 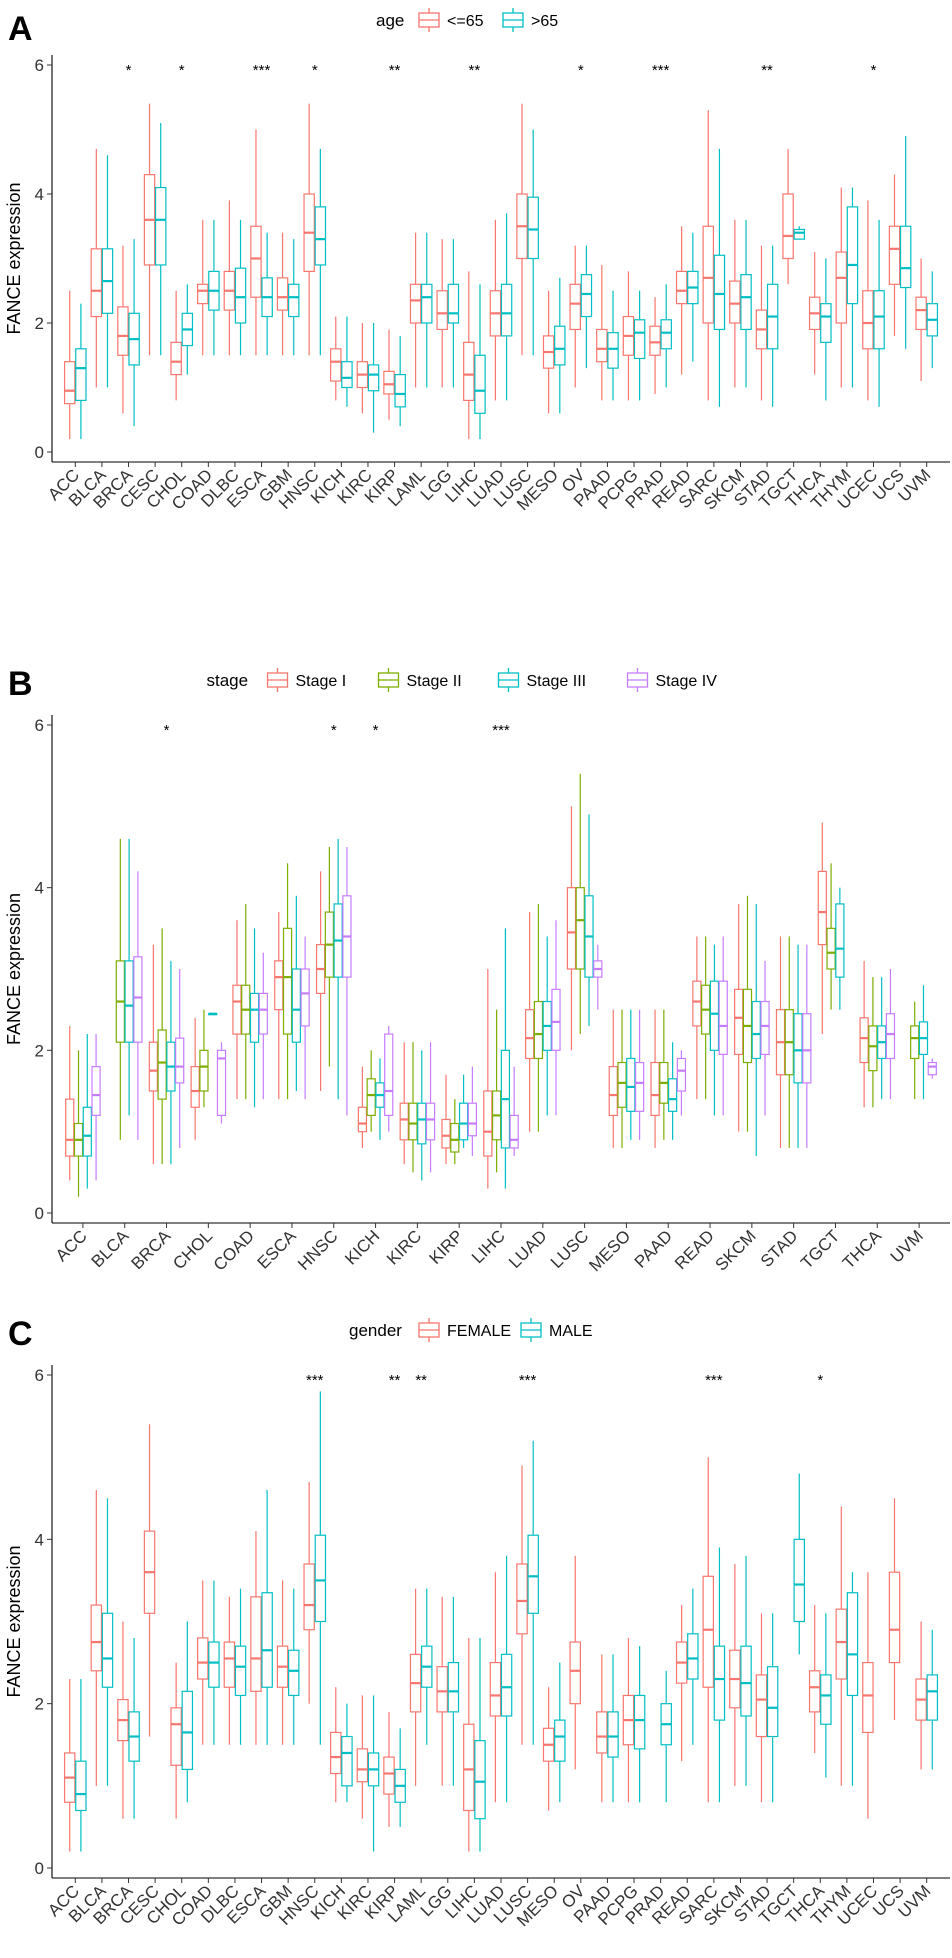 I want to click on box-thym, so click(x=852, y=287).